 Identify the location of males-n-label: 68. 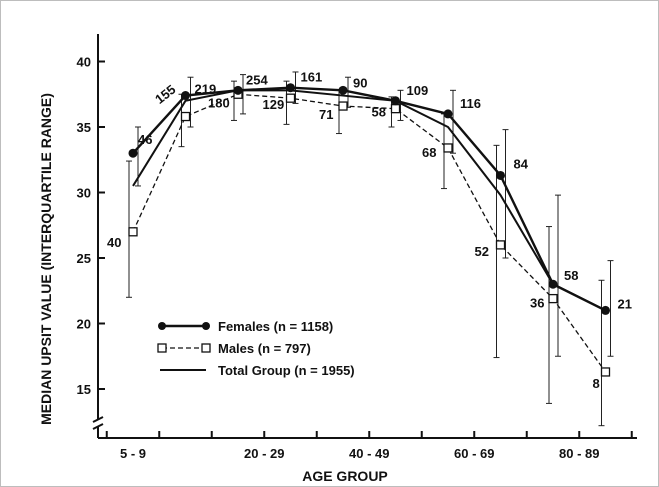
(429, 152).